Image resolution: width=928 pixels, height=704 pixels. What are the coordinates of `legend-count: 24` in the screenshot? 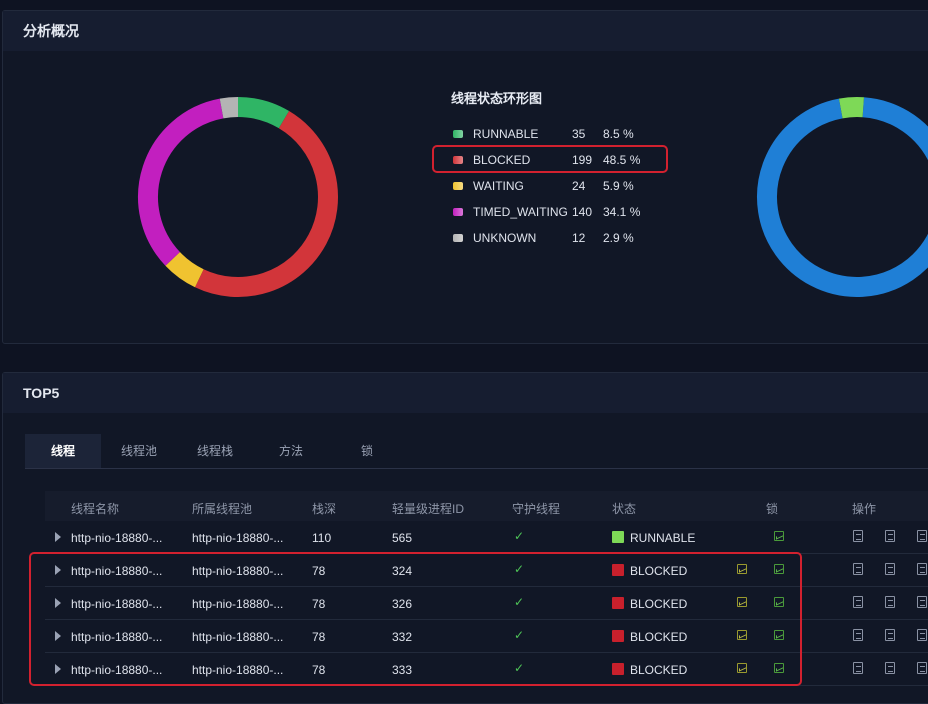 It's located at (579, 186).